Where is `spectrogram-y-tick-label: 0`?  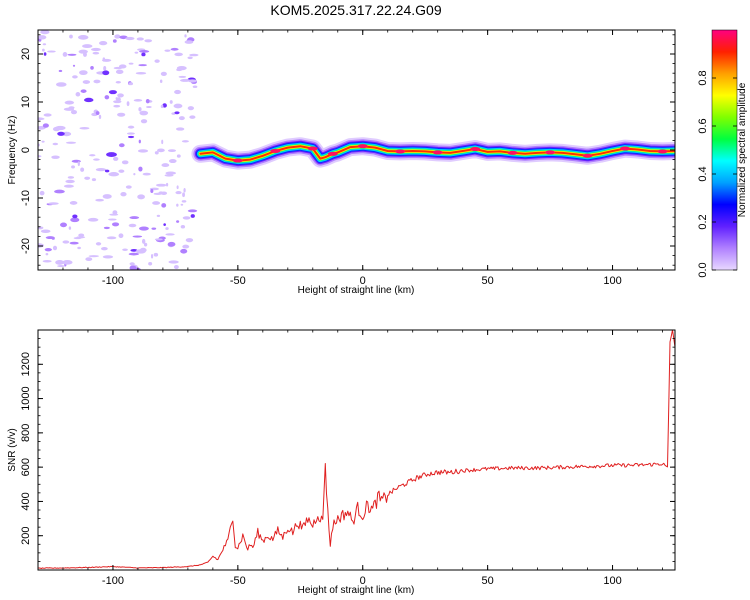
spectrogram-y-tick-label: 0 is located at coordinates (26, 150).